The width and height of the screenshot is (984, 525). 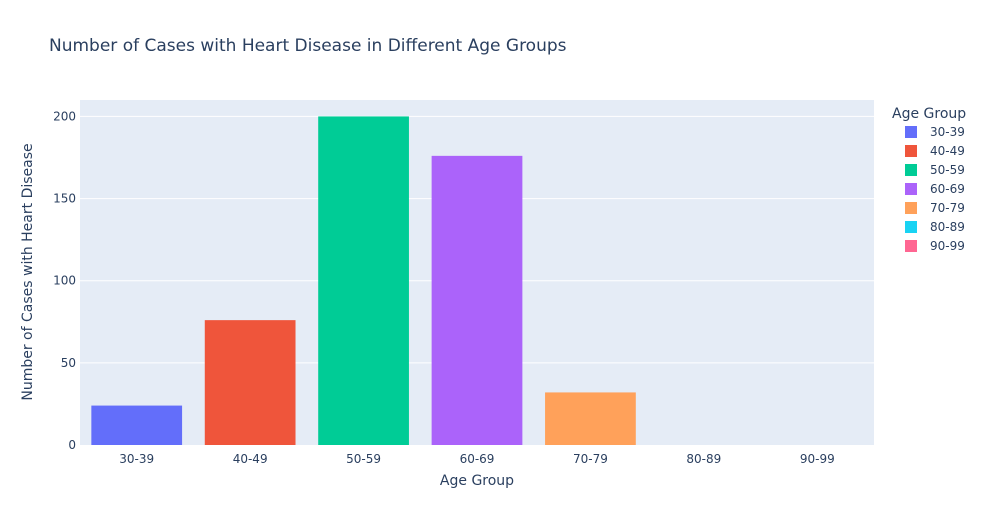 What do you see at coordinates (136, 459) in the screenshot?
I see `x-tick-label: 30-39` at bounding box center [136, 459].